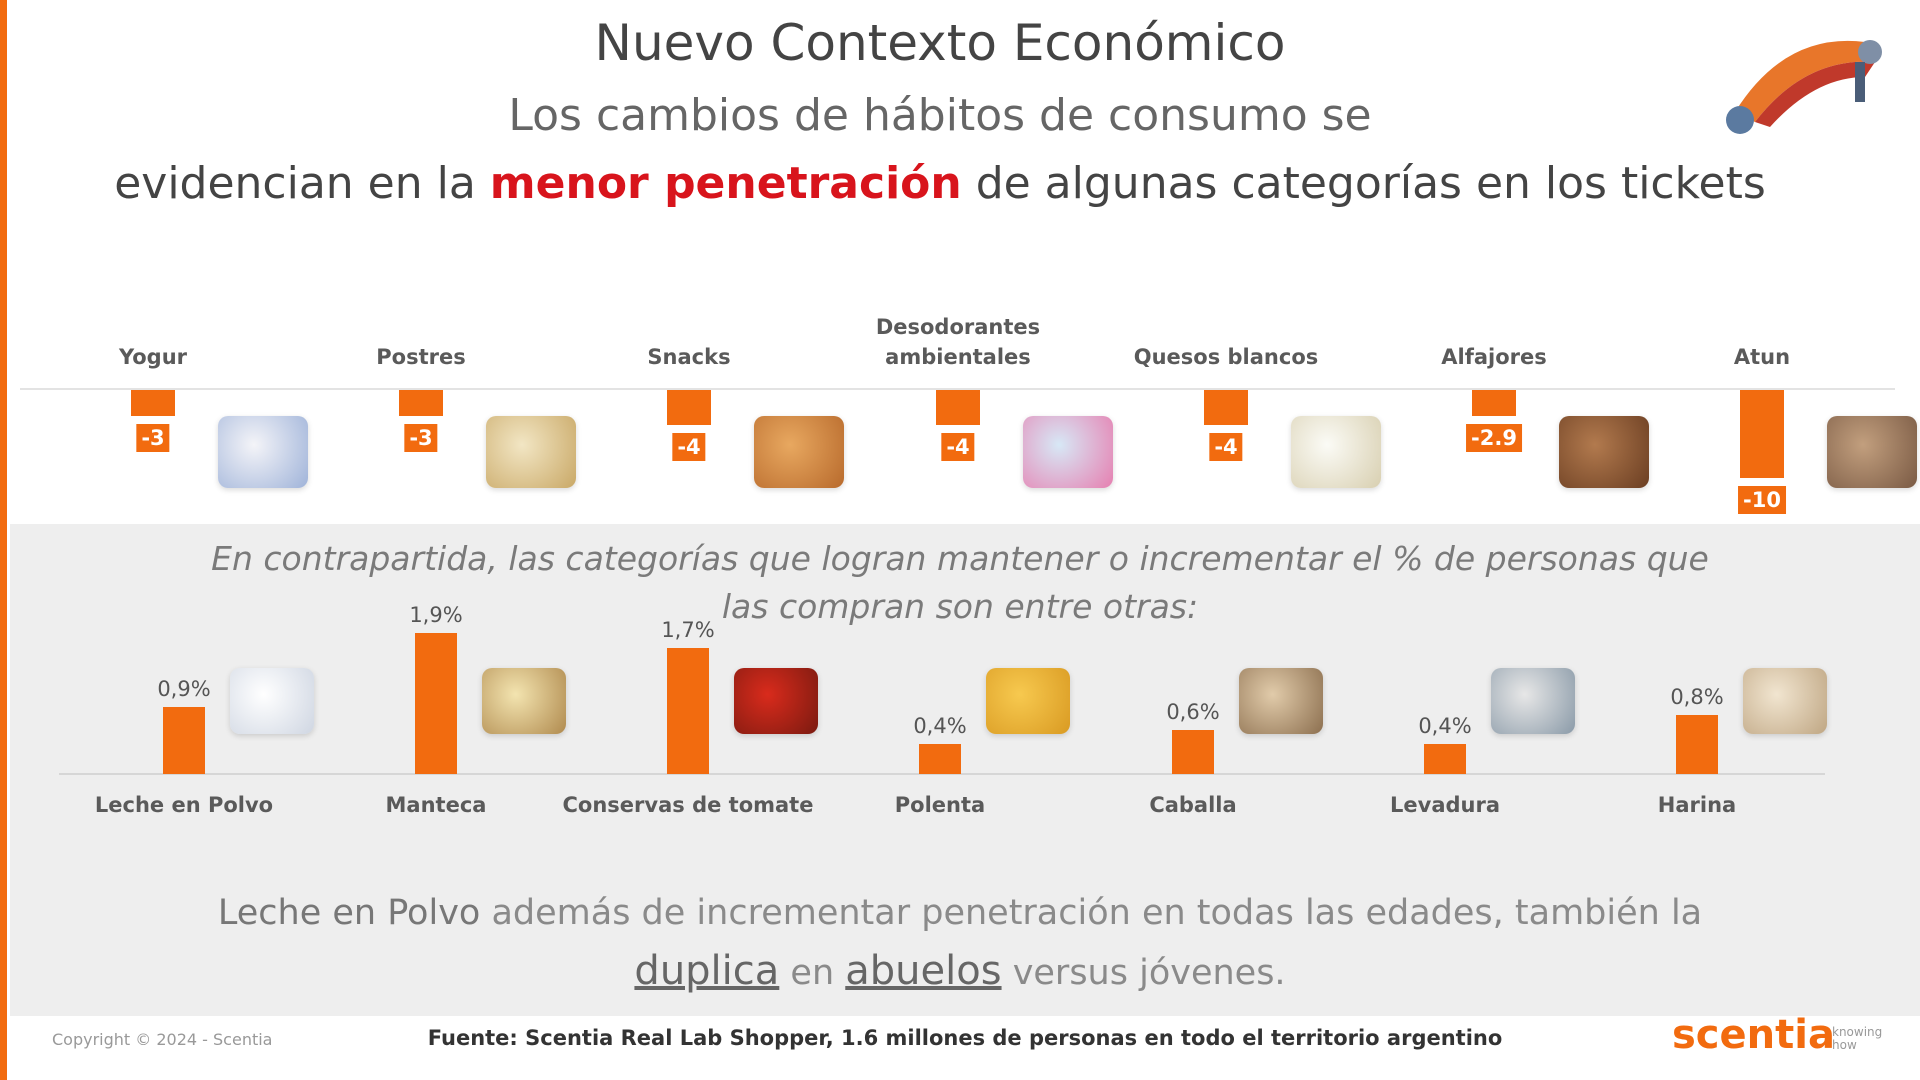  What do you see at coordinates (940, 43) in the screenshot?
I see `slide-title: Nuevo Contexto Económico` at bounding box center [940, 43].